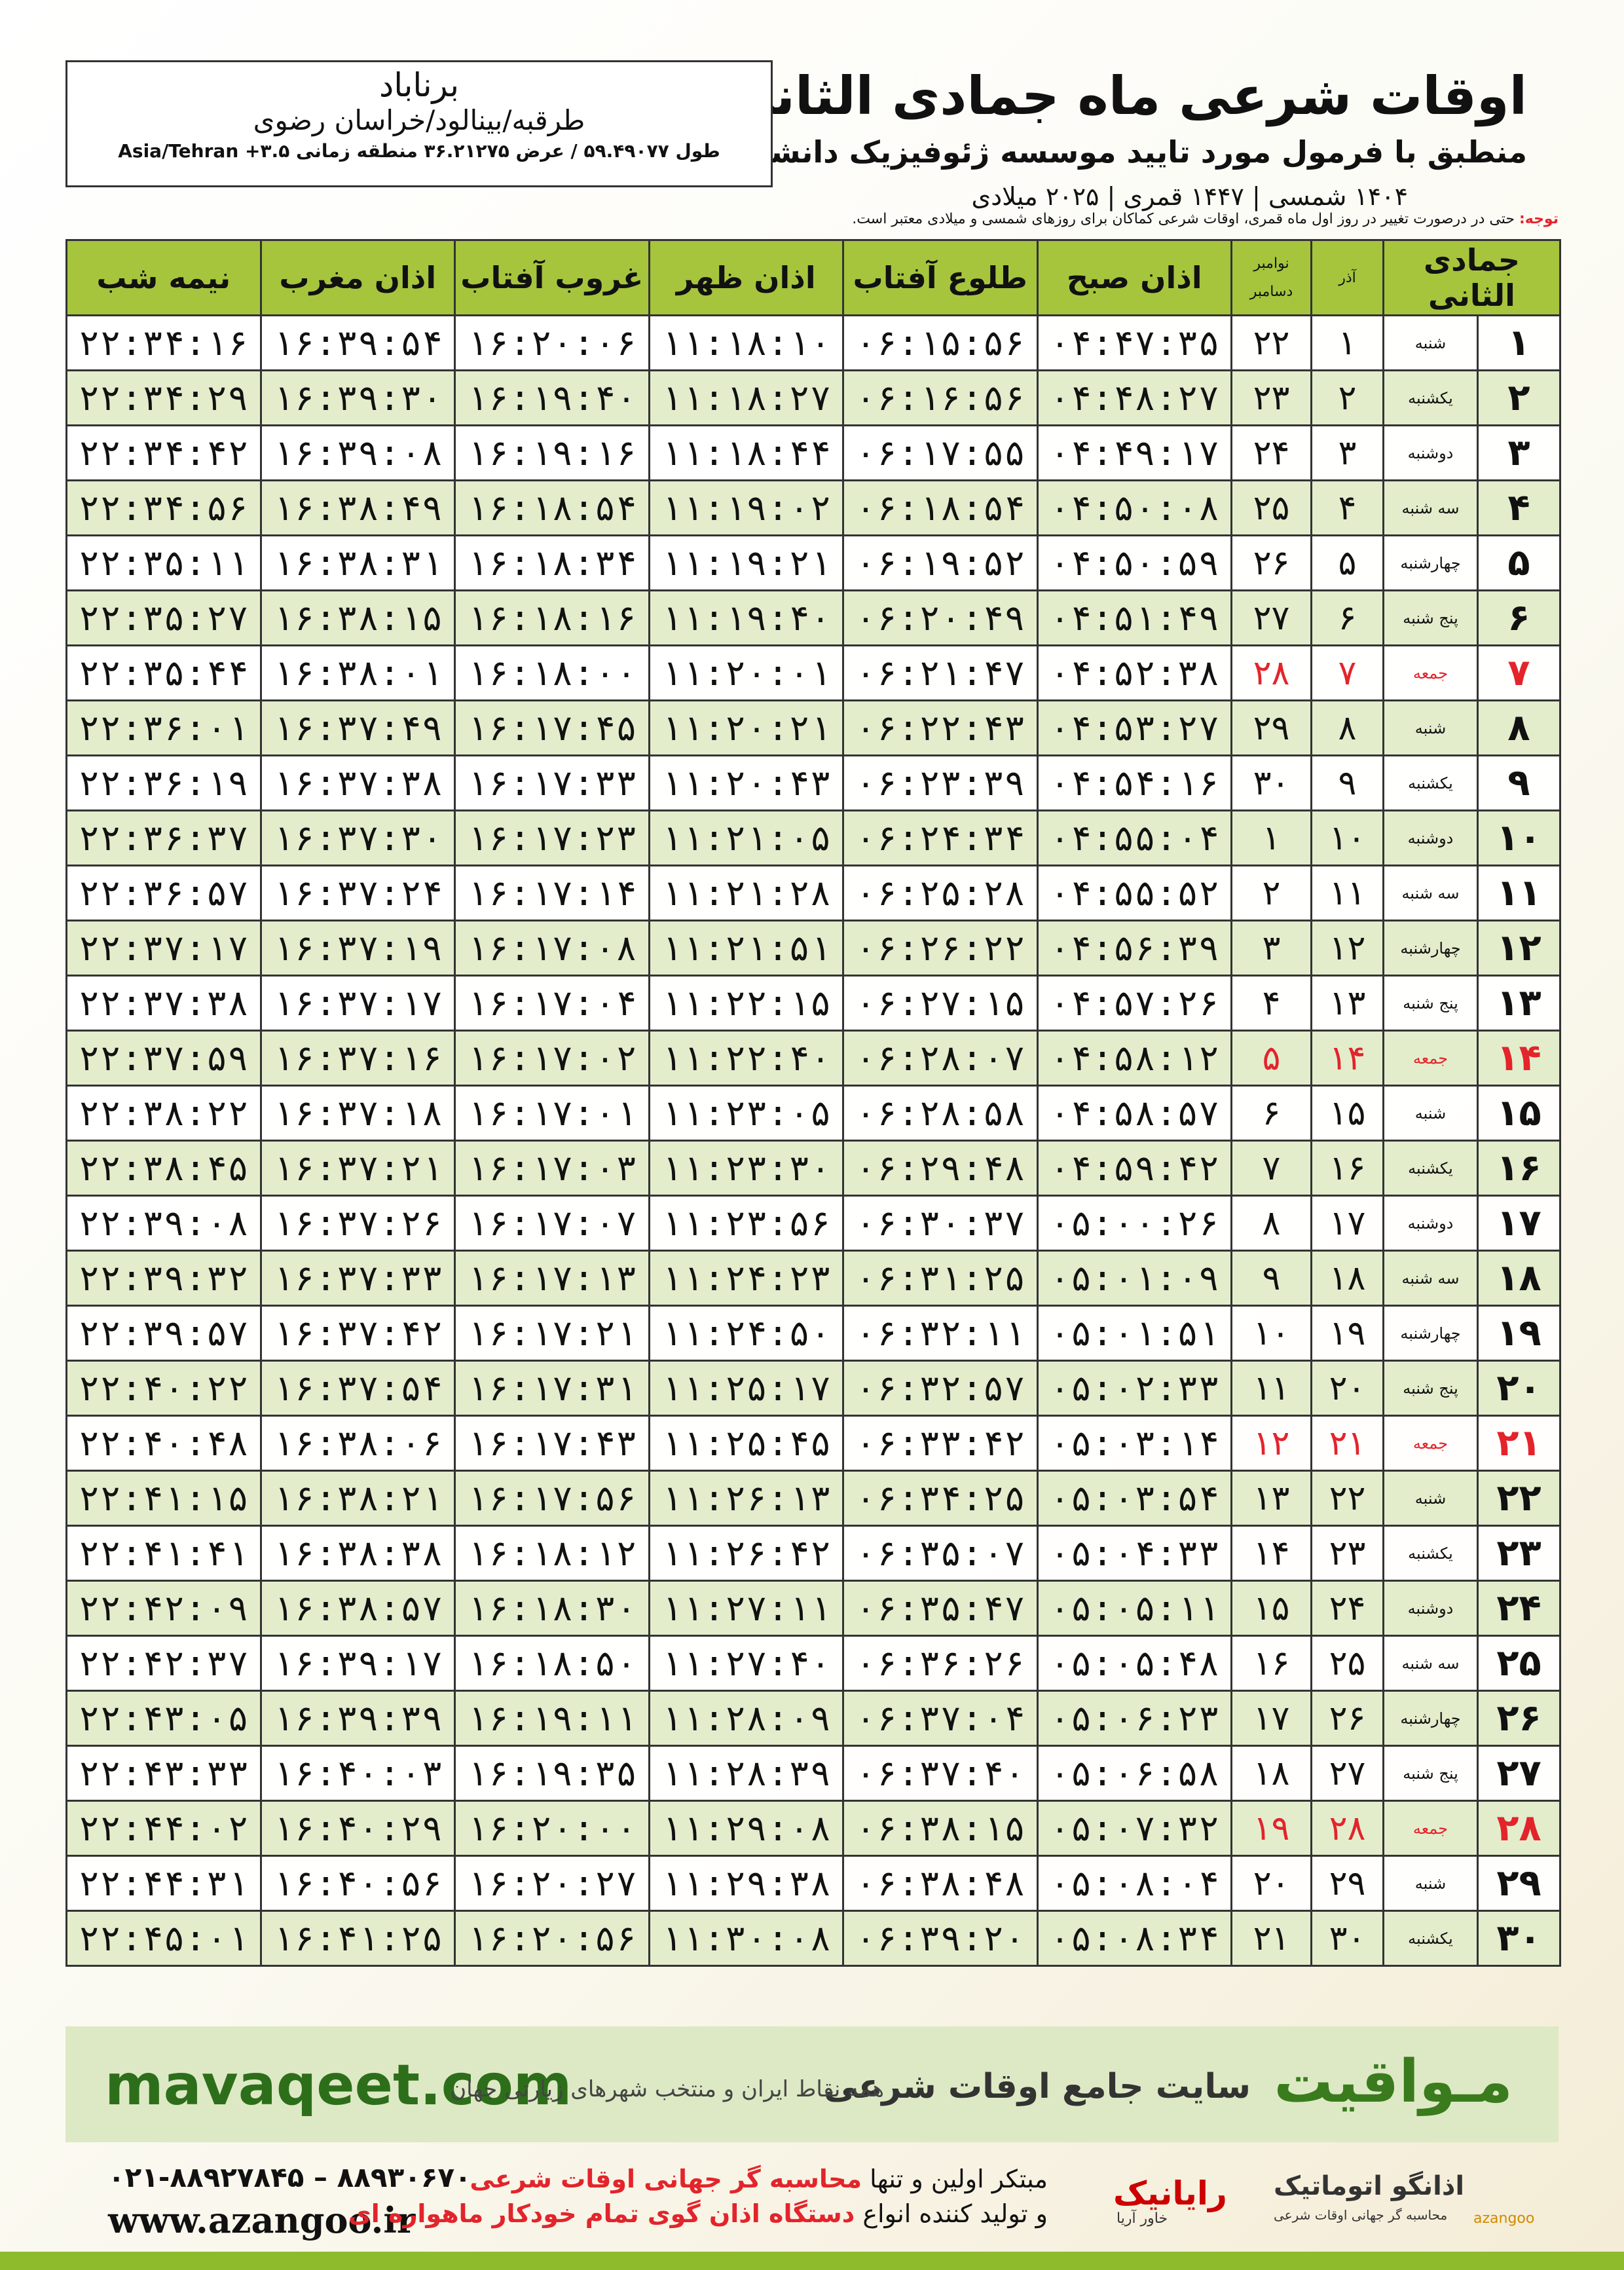  Describe the element at coordinates (1134, 1278) in the screenshot. I see `time-cell: ۰۵:۰۱:۰۹` at that location.